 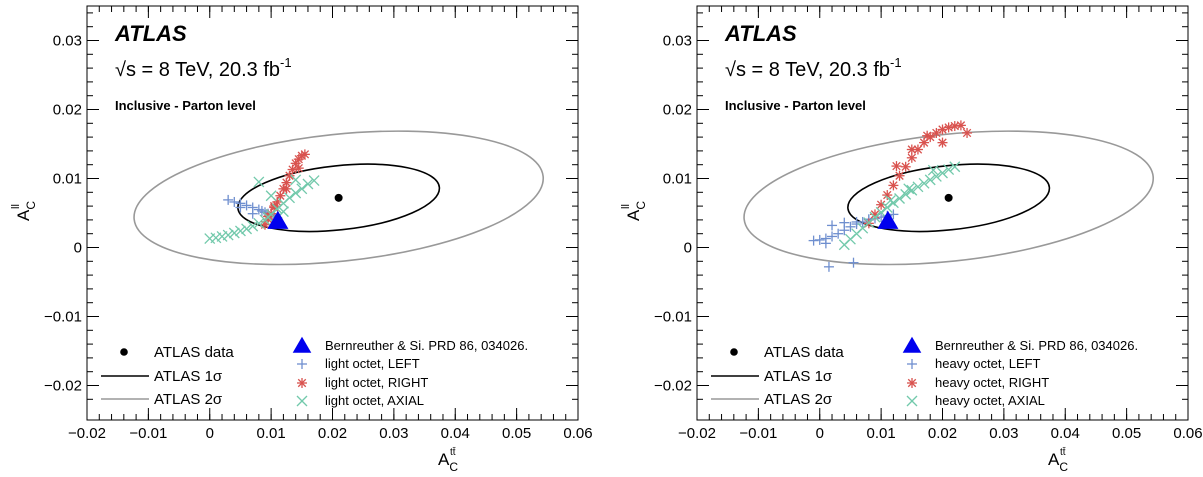 What do you see at coordinates (67, 41) in the screenshot?
I see `y-tick-label: 0.03` at bounding box center [67, 41].